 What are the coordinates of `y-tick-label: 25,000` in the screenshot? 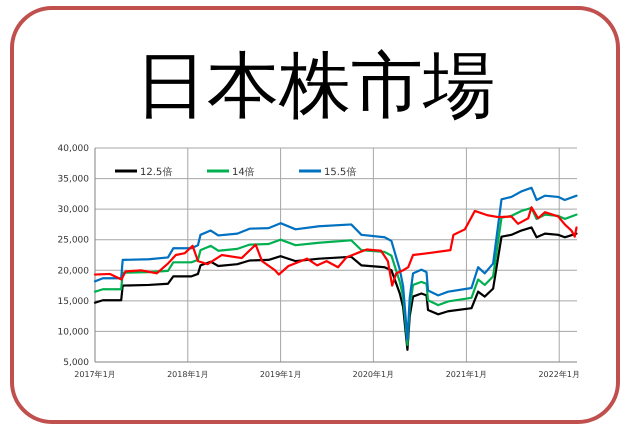 It's located at (74, 241).